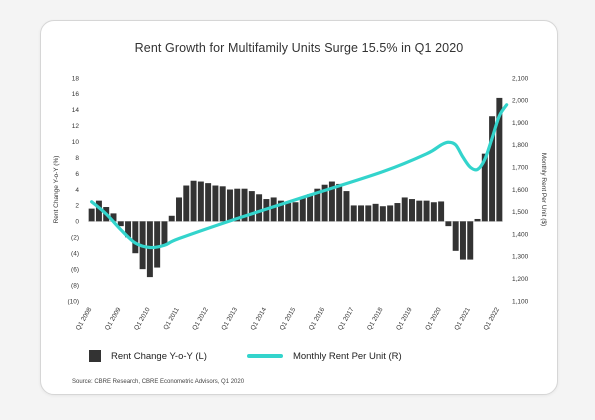  Describe the element at coordinates (73, 301) in the screenshot. I see `y-left-tick: (10)` at that location.